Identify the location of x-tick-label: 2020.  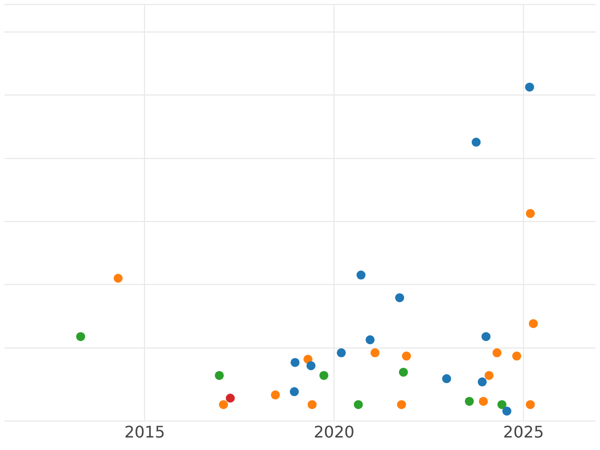
(334, 432).